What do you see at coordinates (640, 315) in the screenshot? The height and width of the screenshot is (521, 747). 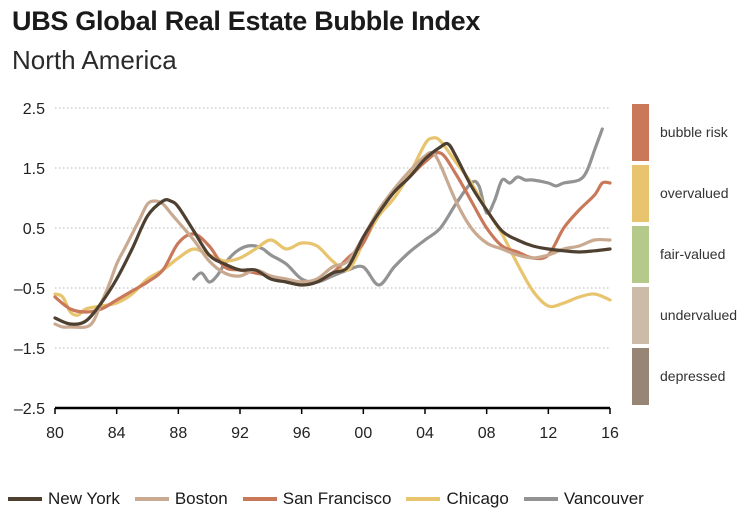 I see `band-undervalued` at bounding box center [640, 315].